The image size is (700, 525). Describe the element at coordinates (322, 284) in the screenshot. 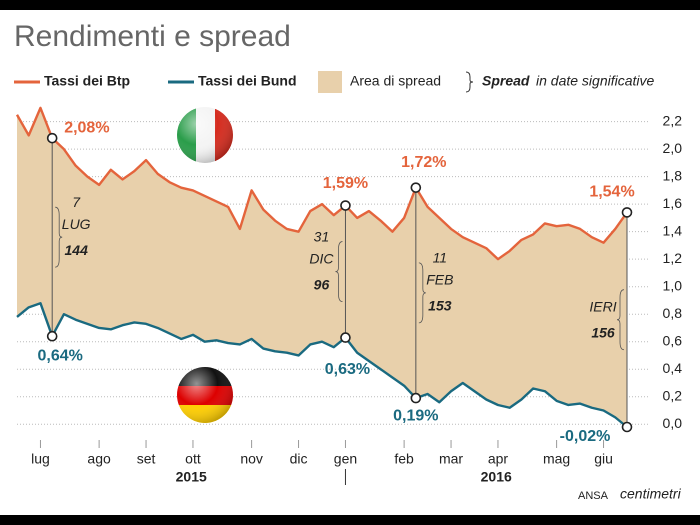

I see `annotation-spread: 96` at that location.